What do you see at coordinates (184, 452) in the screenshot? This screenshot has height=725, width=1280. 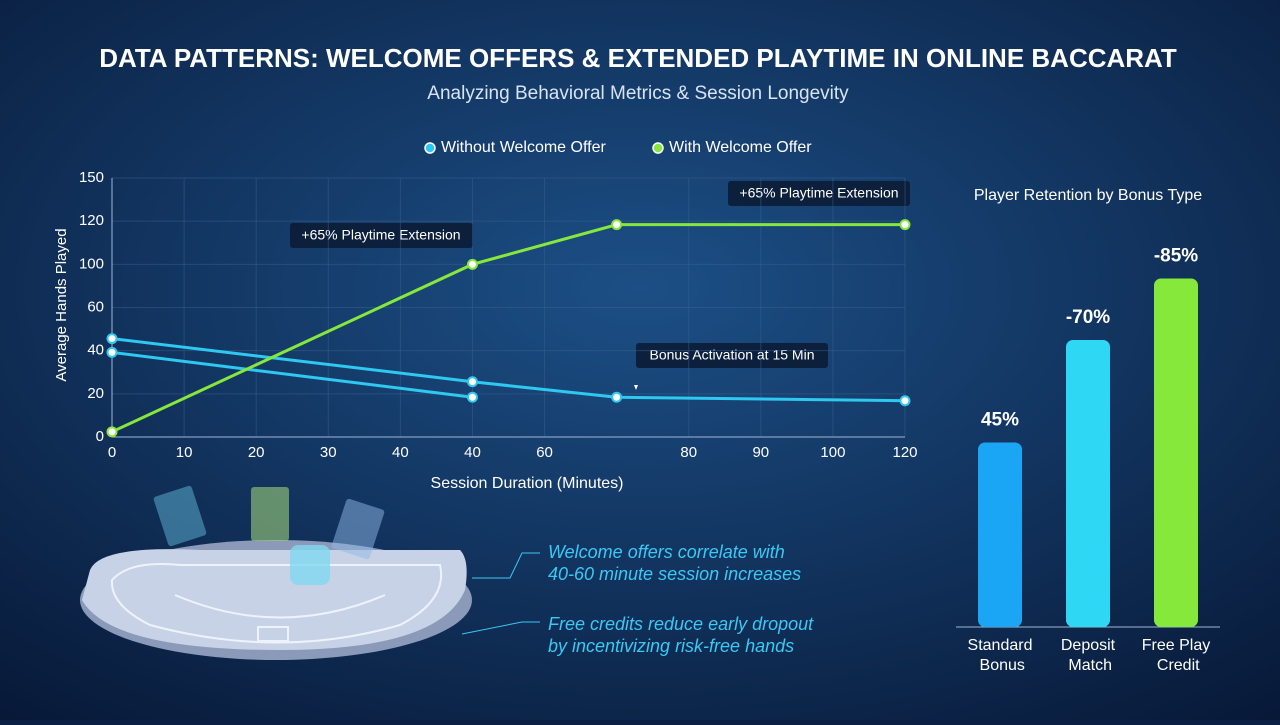 I see `x-tick-label: 10` at bounding box center [184, 452].